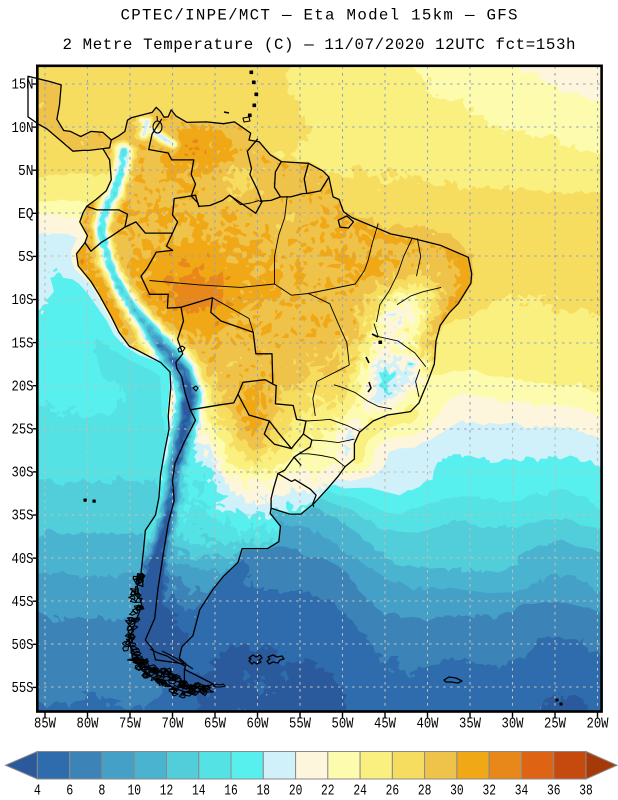 This screenshot has width=618, height=800. What do you see at coordinates (428, 725) in the screenshot?
I see `svg-text: 40W` at bounding box center [428, 725].